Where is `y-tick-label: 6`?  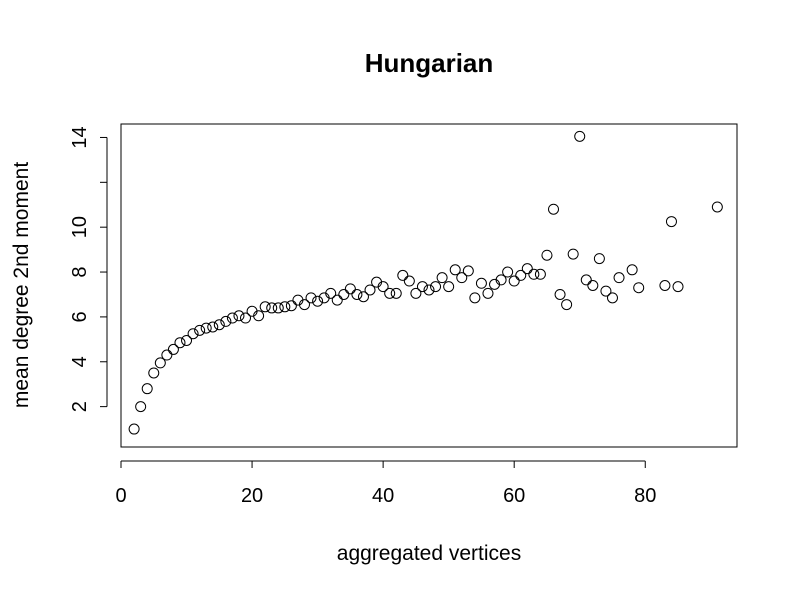 y-tick-label: 6 is located at coordinates (80, 316).